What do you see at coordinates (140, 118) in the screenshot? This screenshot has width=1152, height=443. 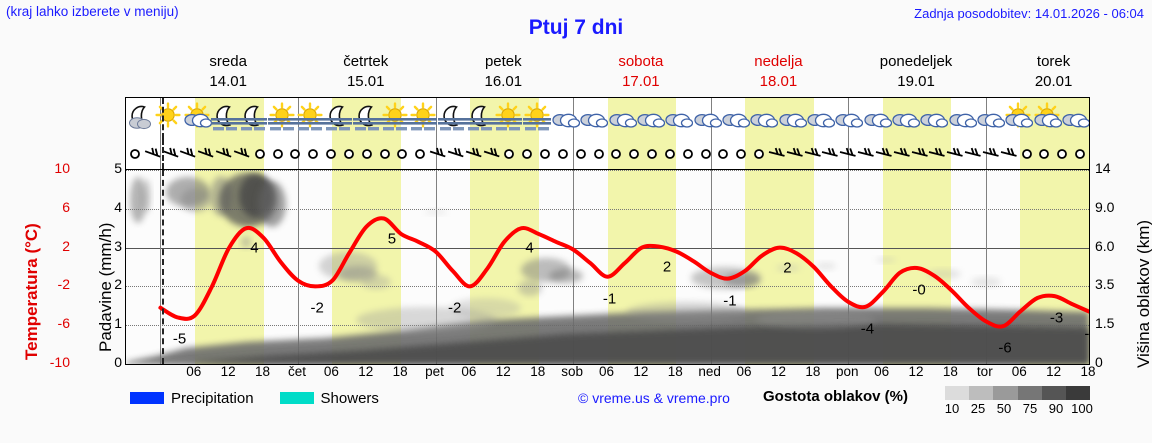 I see `moon-cloud-icon` at bounding box center [140, 118].